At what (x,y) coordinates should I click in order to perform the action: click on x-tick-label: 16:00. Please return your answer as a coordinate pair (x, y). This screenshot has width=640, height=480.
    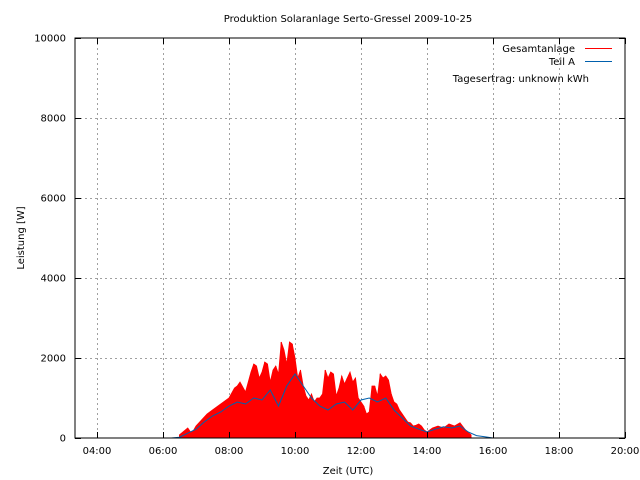
    Looking at the image, I should click on (493, 451).